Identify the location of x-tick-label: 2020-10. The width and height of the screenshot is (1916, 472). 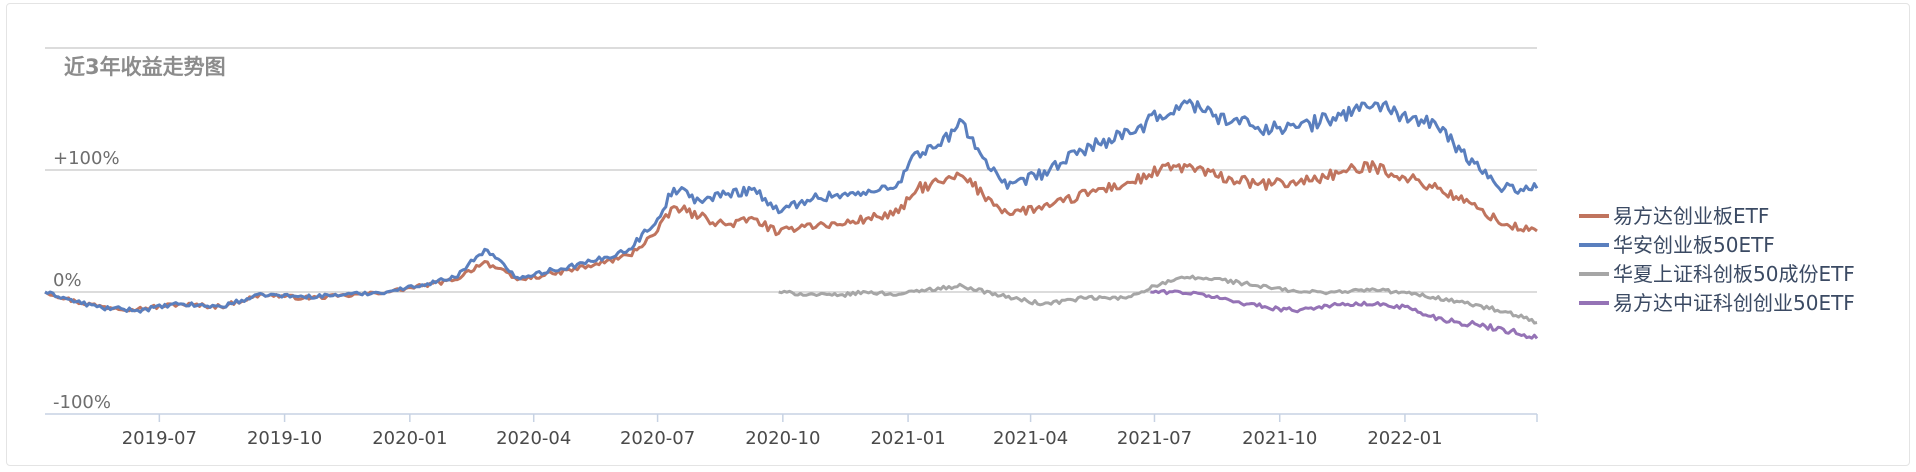
(782, 438).